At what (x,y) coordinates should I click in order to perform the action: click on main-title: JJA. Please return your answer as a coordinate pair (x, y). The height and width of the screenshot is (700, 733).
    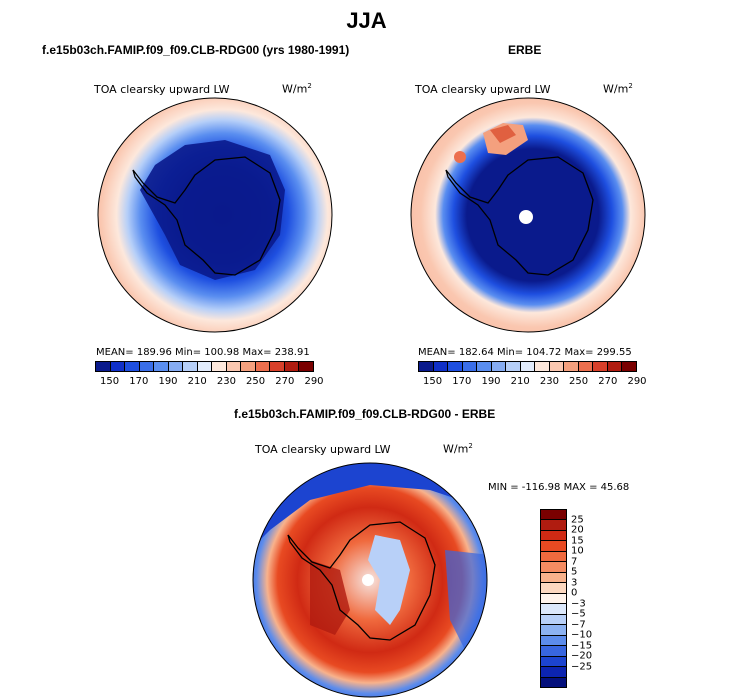
    Looking at the image, I should click on (366, 20).